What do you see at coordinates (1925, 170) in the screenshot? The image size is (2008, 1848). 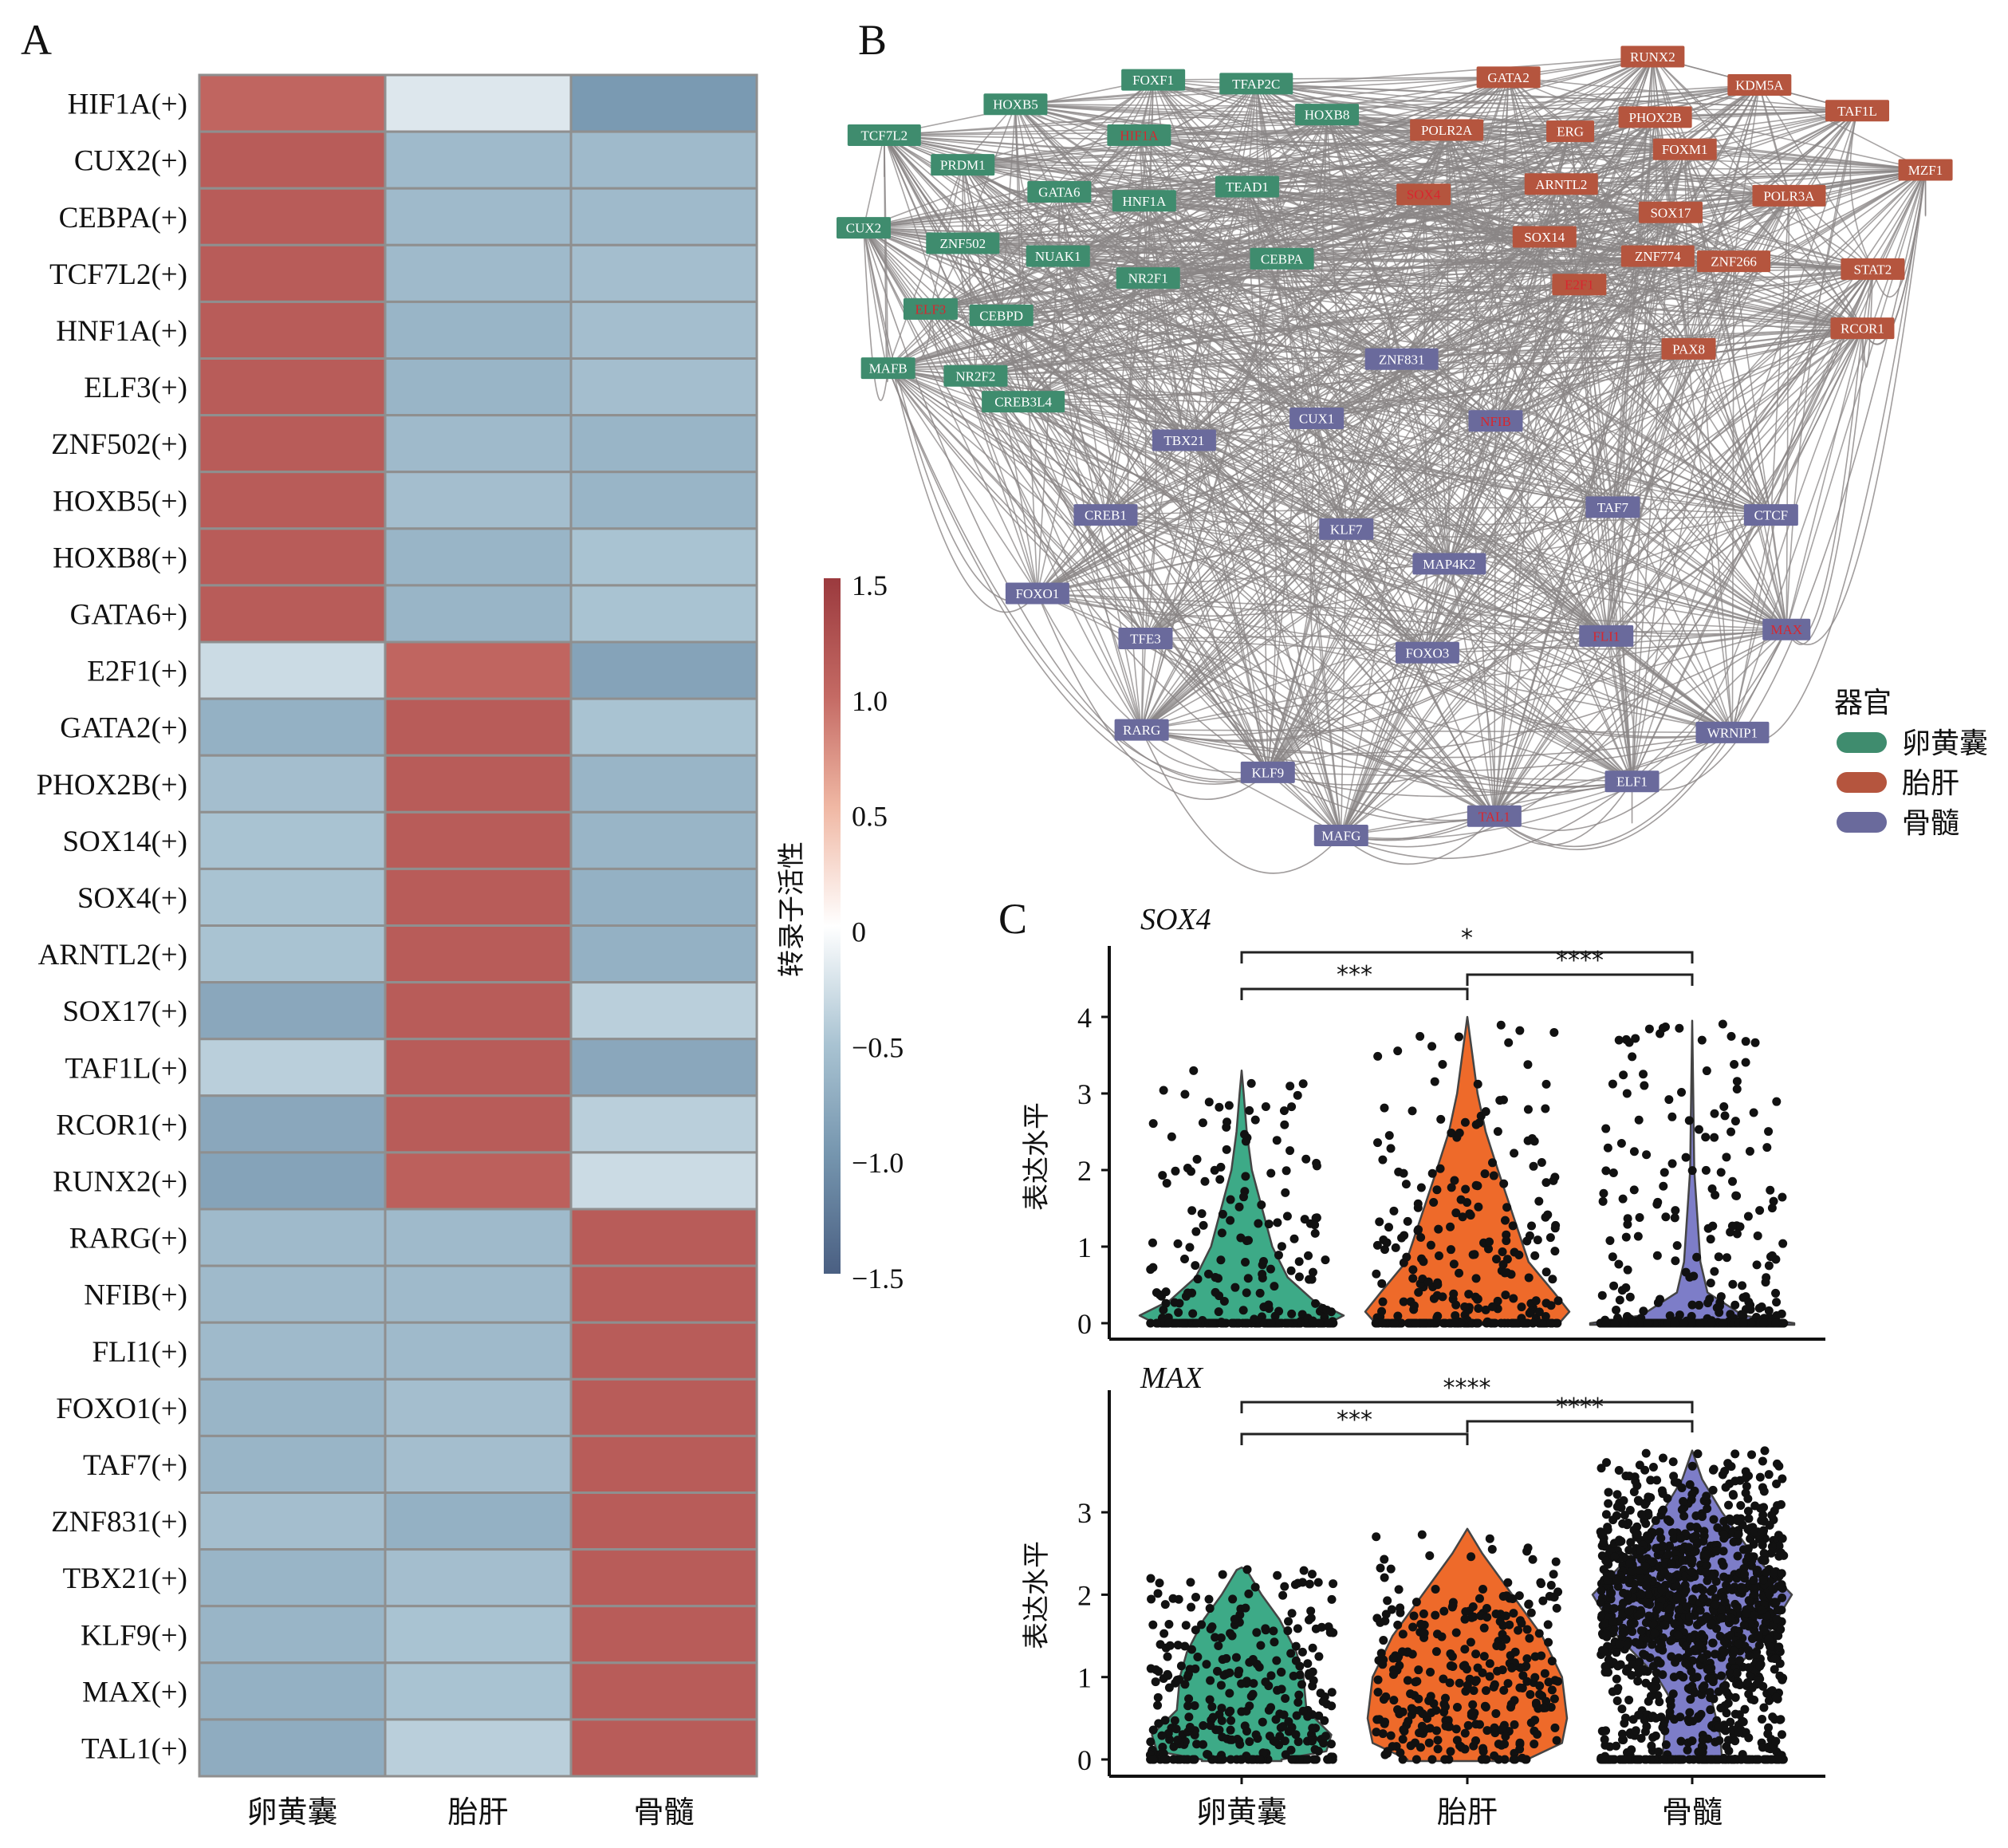 I see `network-node-mzf1: MZF1` at bounding box center [1925, 170].